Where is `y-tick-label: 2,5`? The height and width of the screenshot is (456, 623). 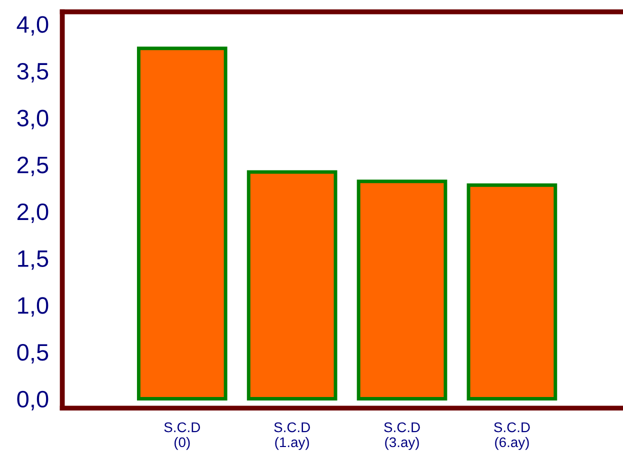
y-tick-label: 2,5 is located at coordinates (32, 166).